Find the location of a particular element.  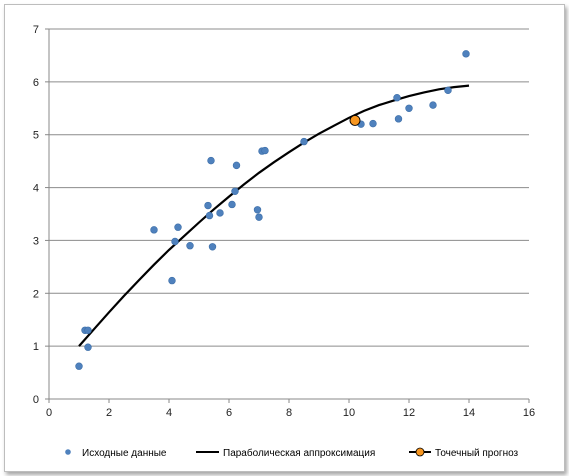

x-tick-label-7: 14 is located at coordinates (469, 413).